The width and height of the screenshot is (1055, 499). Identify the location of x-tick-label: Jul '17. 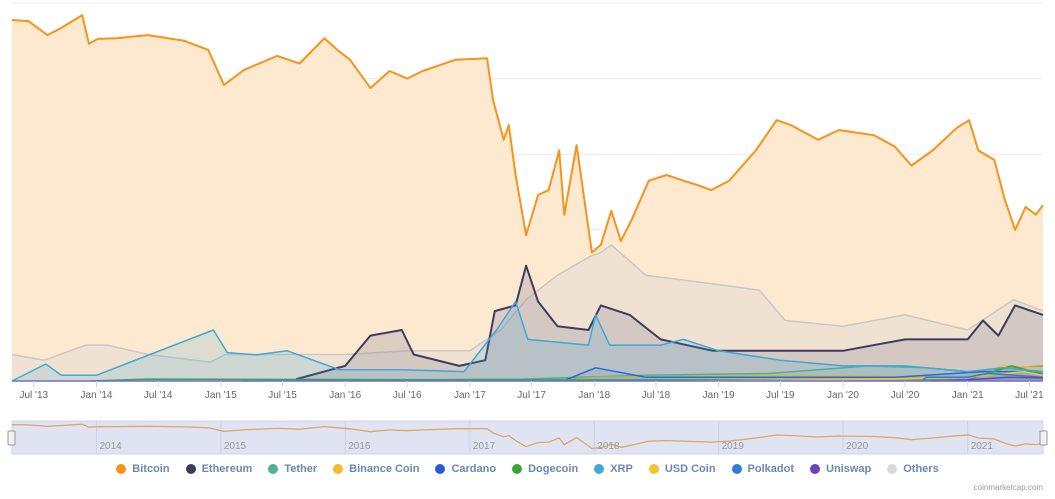
(531, 395).